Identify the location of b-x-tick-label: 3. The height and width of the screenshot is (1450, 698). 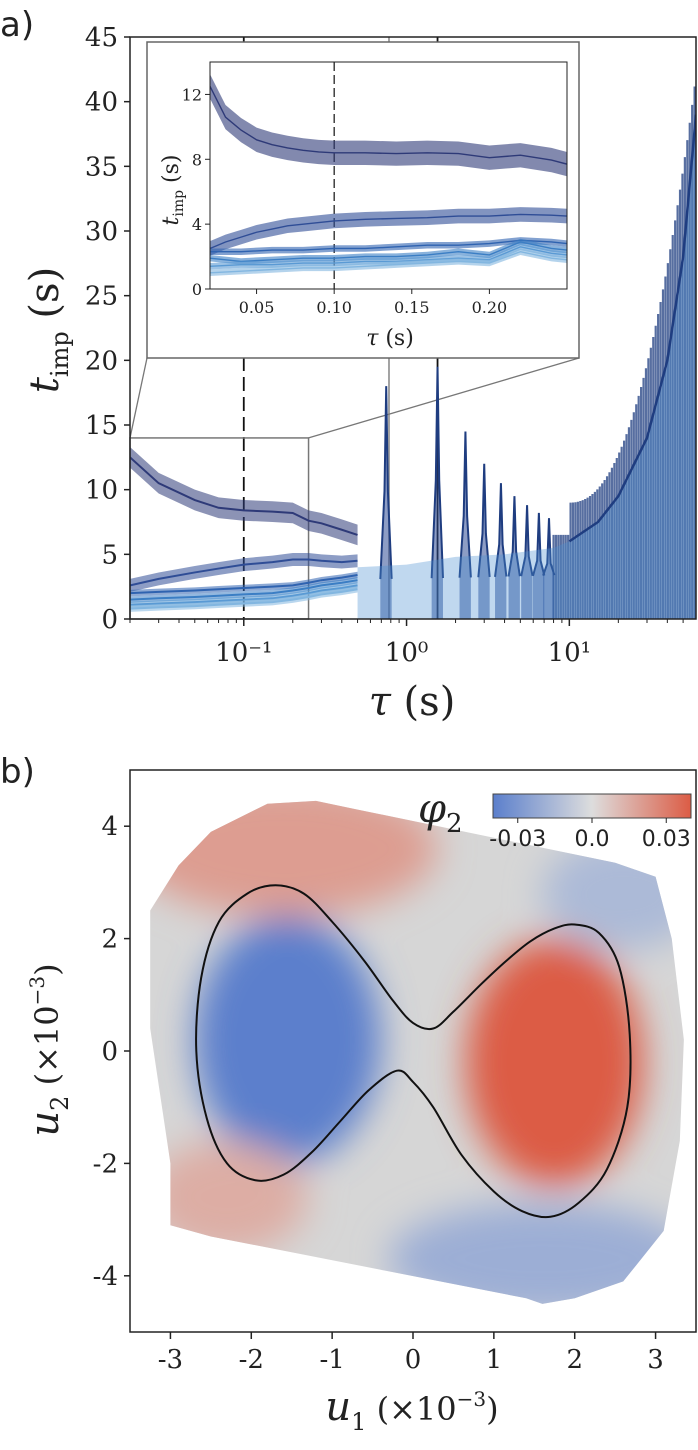
(655, 1360).